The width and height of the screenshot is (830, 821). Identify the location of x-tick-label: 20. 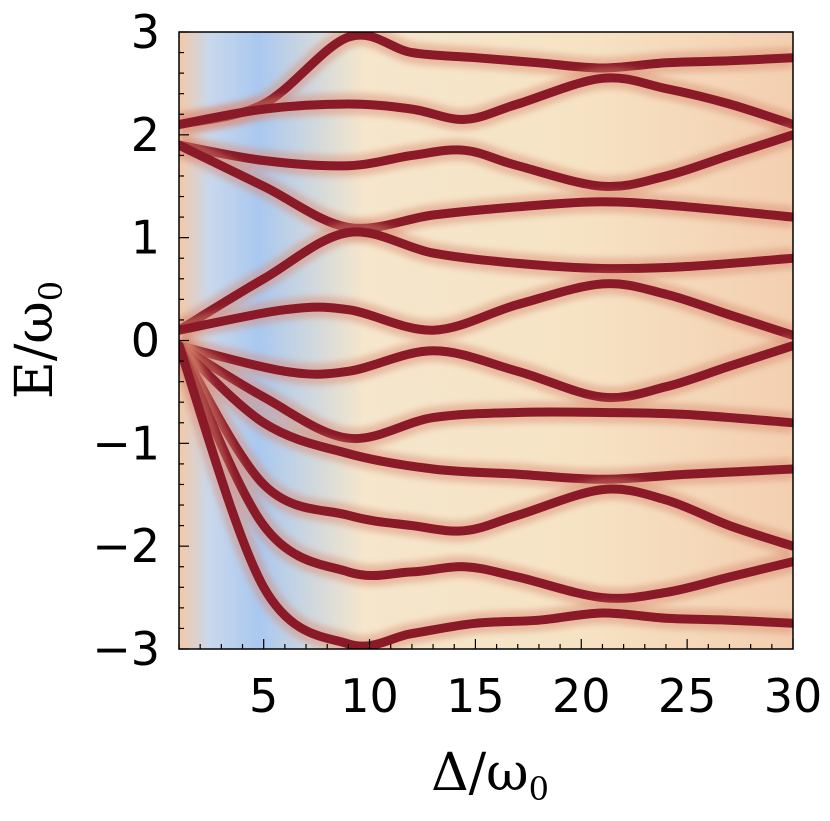
(581, 696).